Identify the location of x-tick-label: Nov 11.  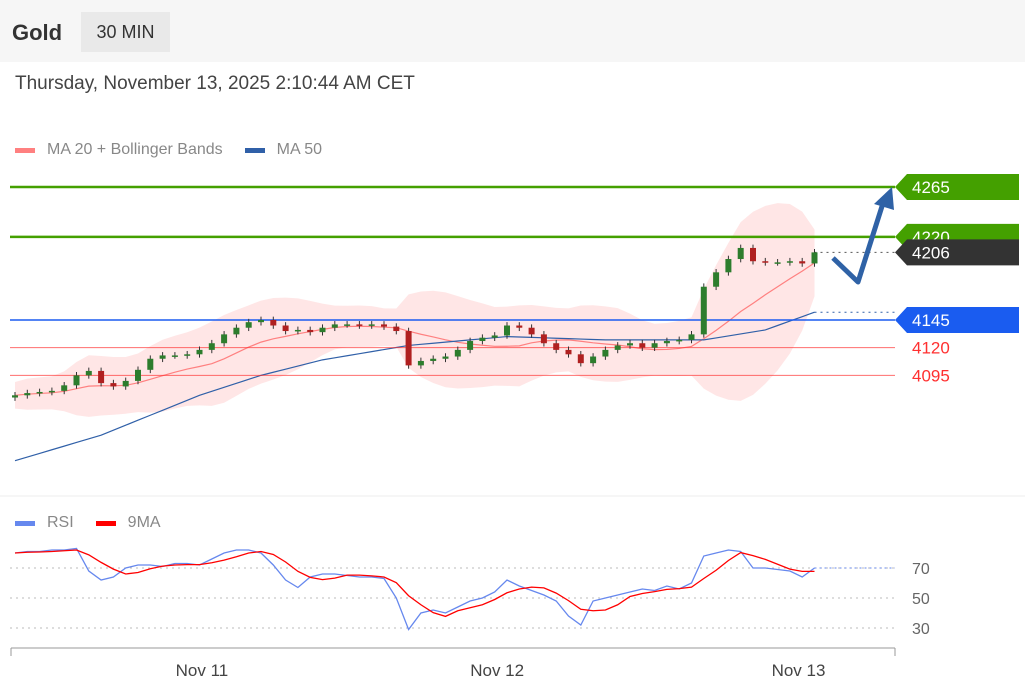
(202, 670).